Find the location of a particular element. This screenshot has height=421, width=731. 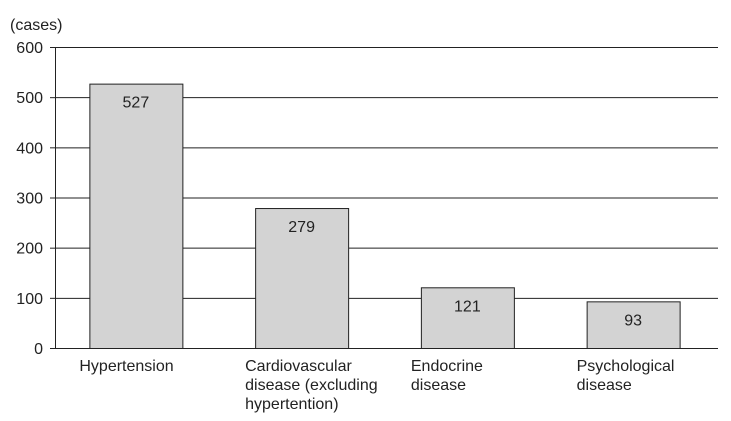

data-label: 279 is located at coordinates (301, 227).